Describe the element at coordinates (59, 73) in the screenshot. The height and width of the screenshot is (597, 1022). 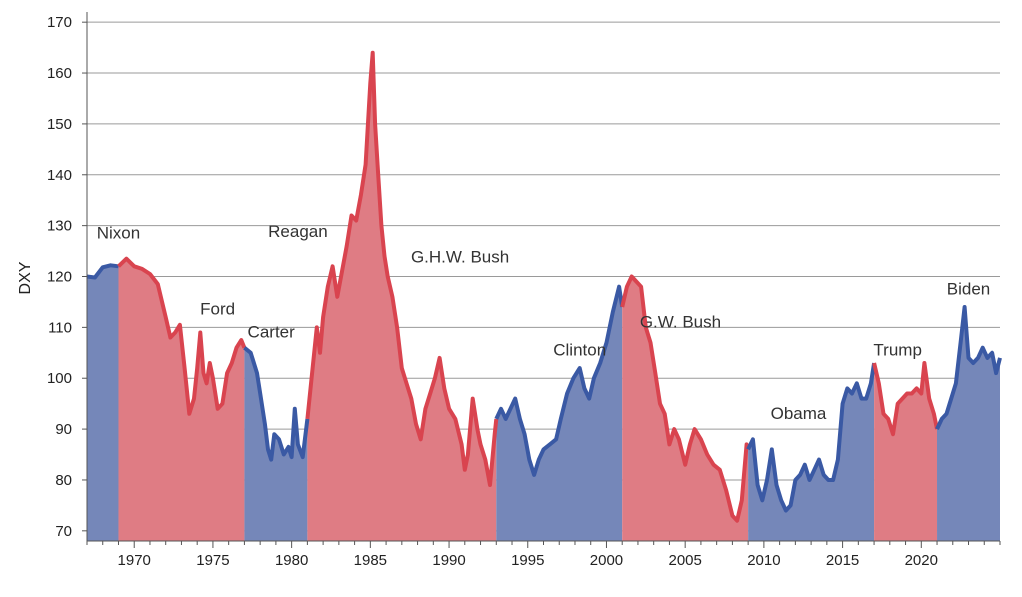
I see `y-tick-label: 160` at that location.